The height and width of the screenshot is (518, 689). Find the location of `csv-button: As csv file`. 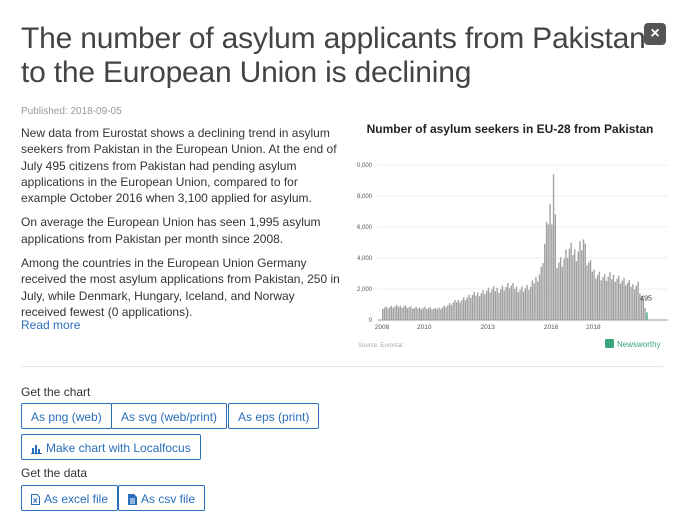

csv-button: As csv file is located at coordinates (162, 498).